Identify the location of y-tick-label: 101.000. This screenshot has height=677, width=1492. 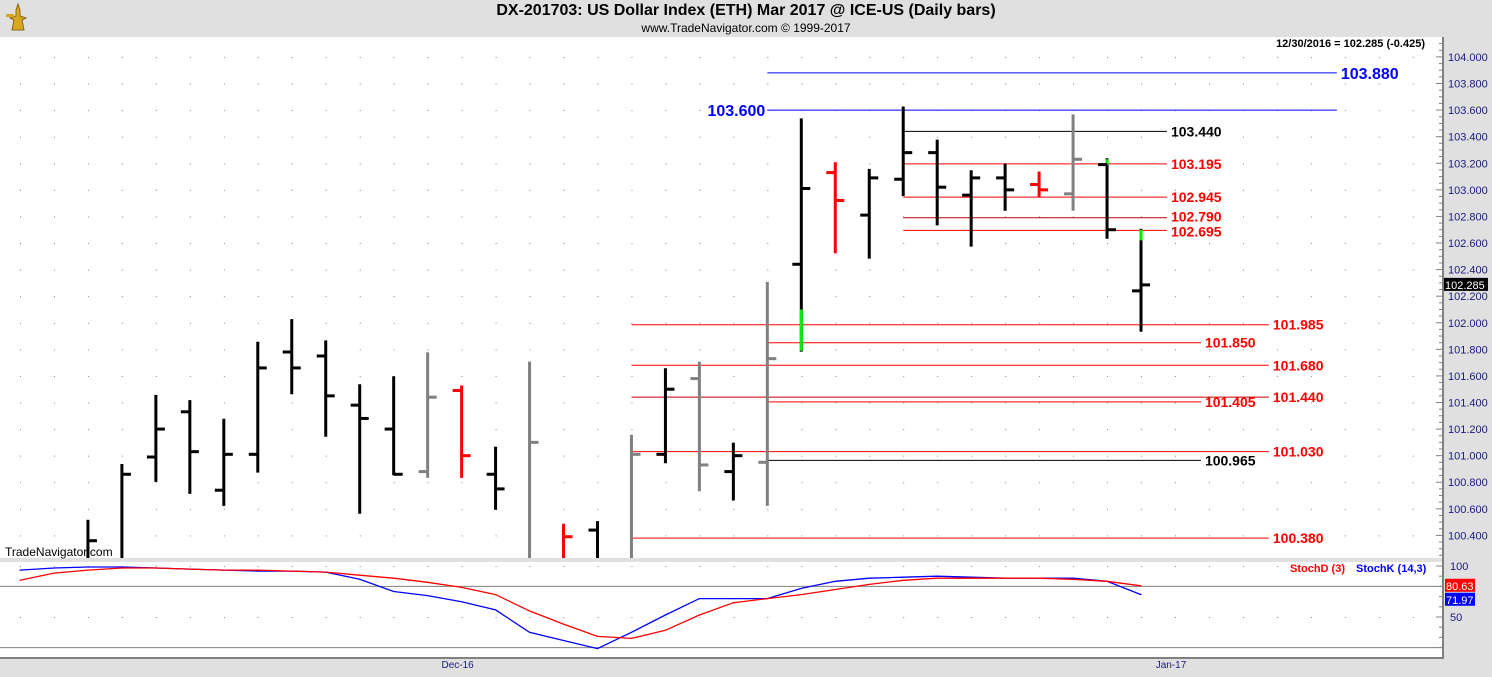
(1468, 457).